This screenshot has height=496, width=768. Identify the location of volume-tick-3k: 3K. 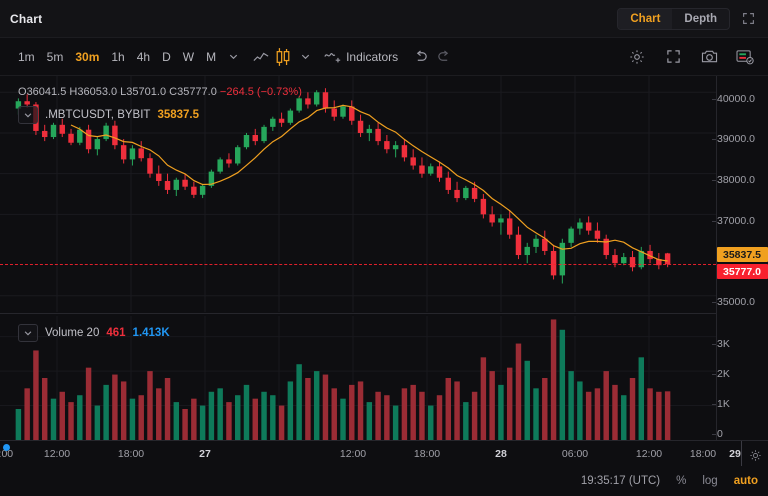
(721, 344).